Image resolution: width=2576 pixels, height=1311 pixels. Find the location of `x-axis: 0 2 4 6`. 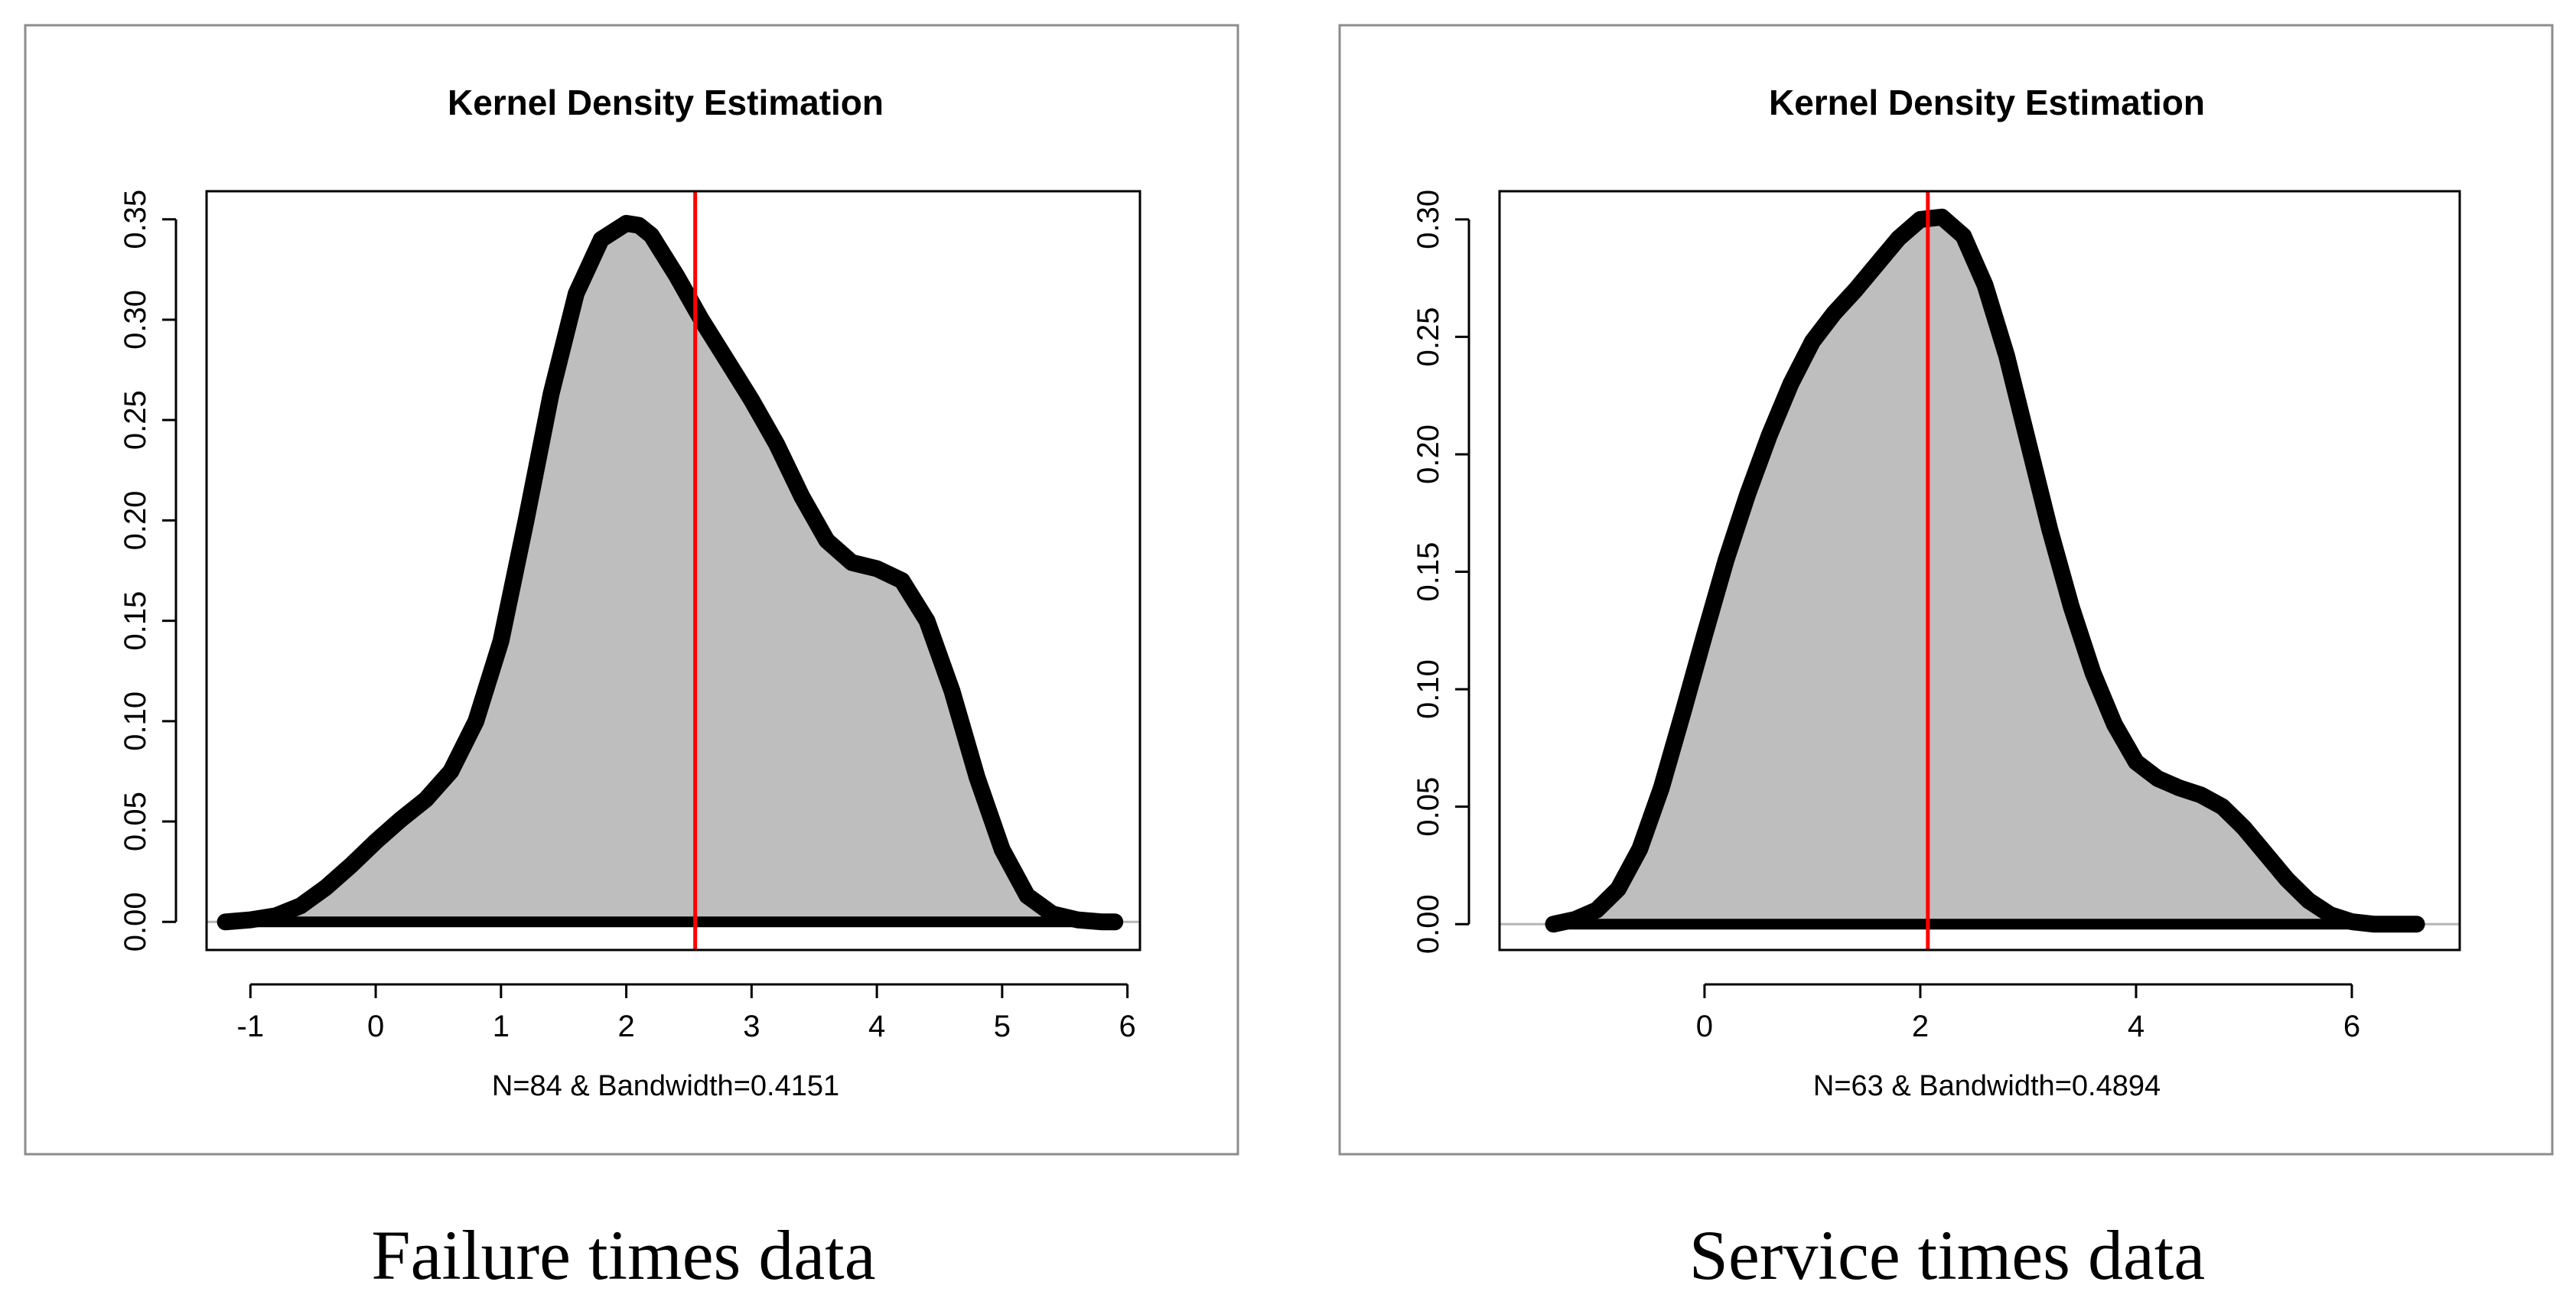

x-axis: 0 2 4 6 is located at coordinates (2028, 1013).